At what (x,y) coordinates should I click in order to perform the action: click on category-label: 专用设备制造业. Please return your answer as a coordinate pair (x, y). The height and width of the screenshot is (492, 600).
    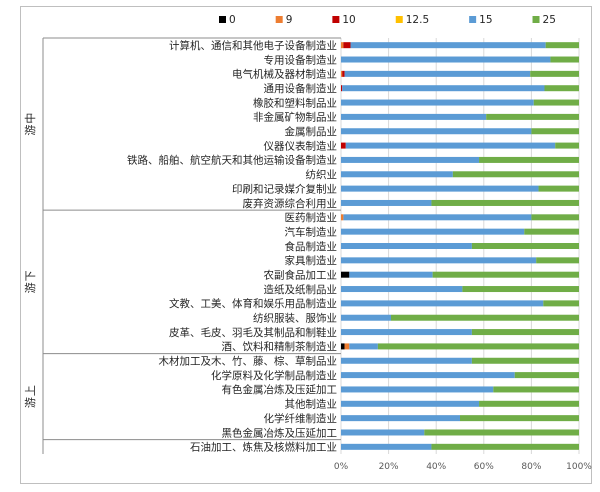
    Looking at the image, I should click on (301, 59).